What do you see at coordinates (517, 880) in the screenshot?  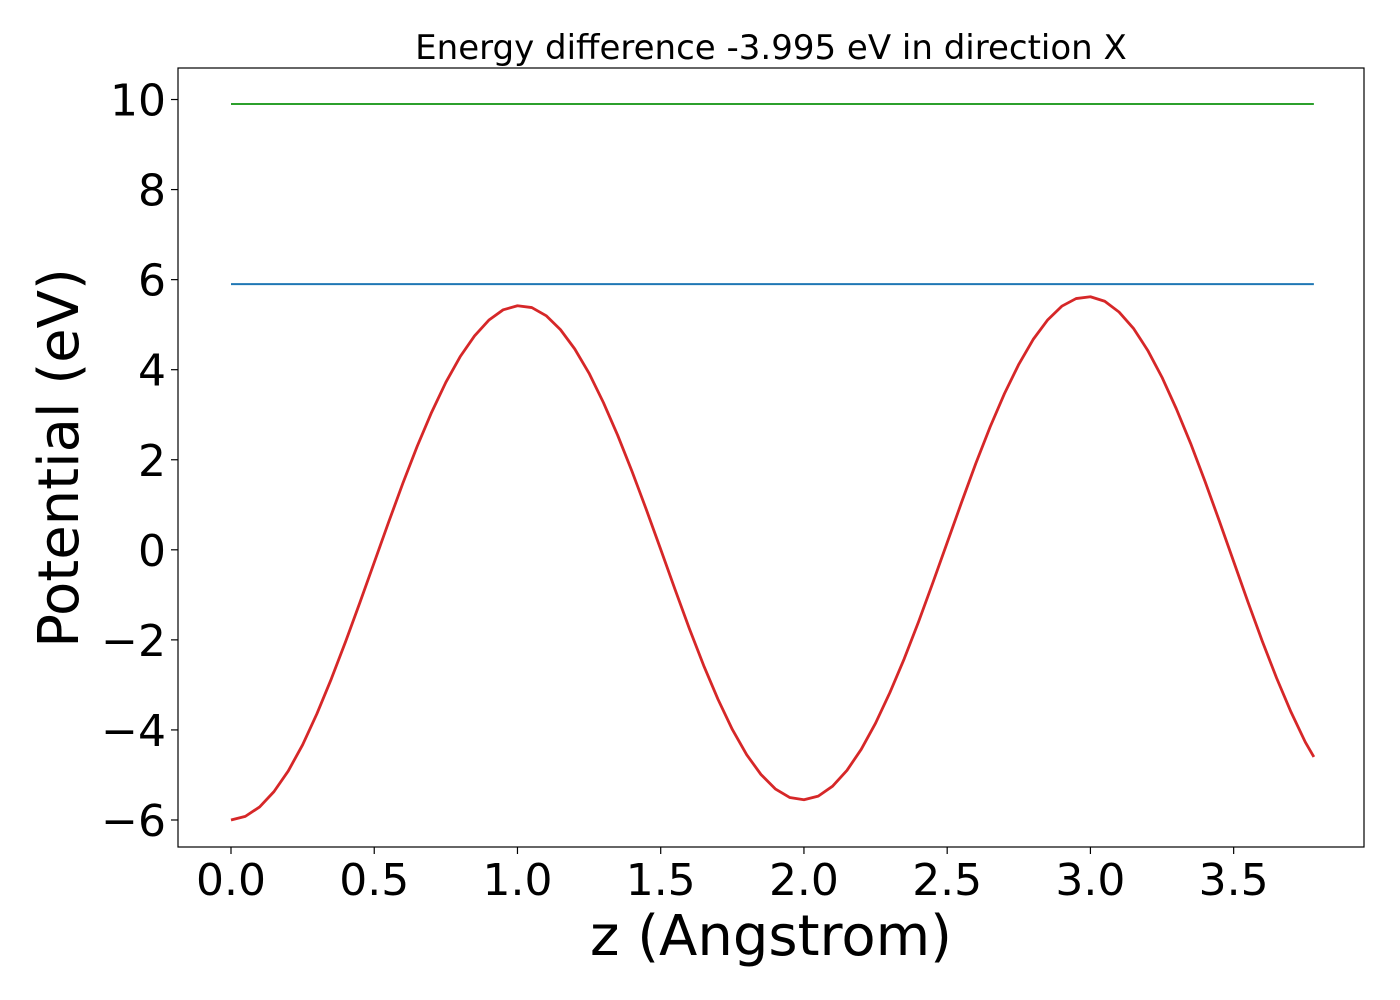 I see `x-tick-label: 1.0` at bounding box center [517, 880].